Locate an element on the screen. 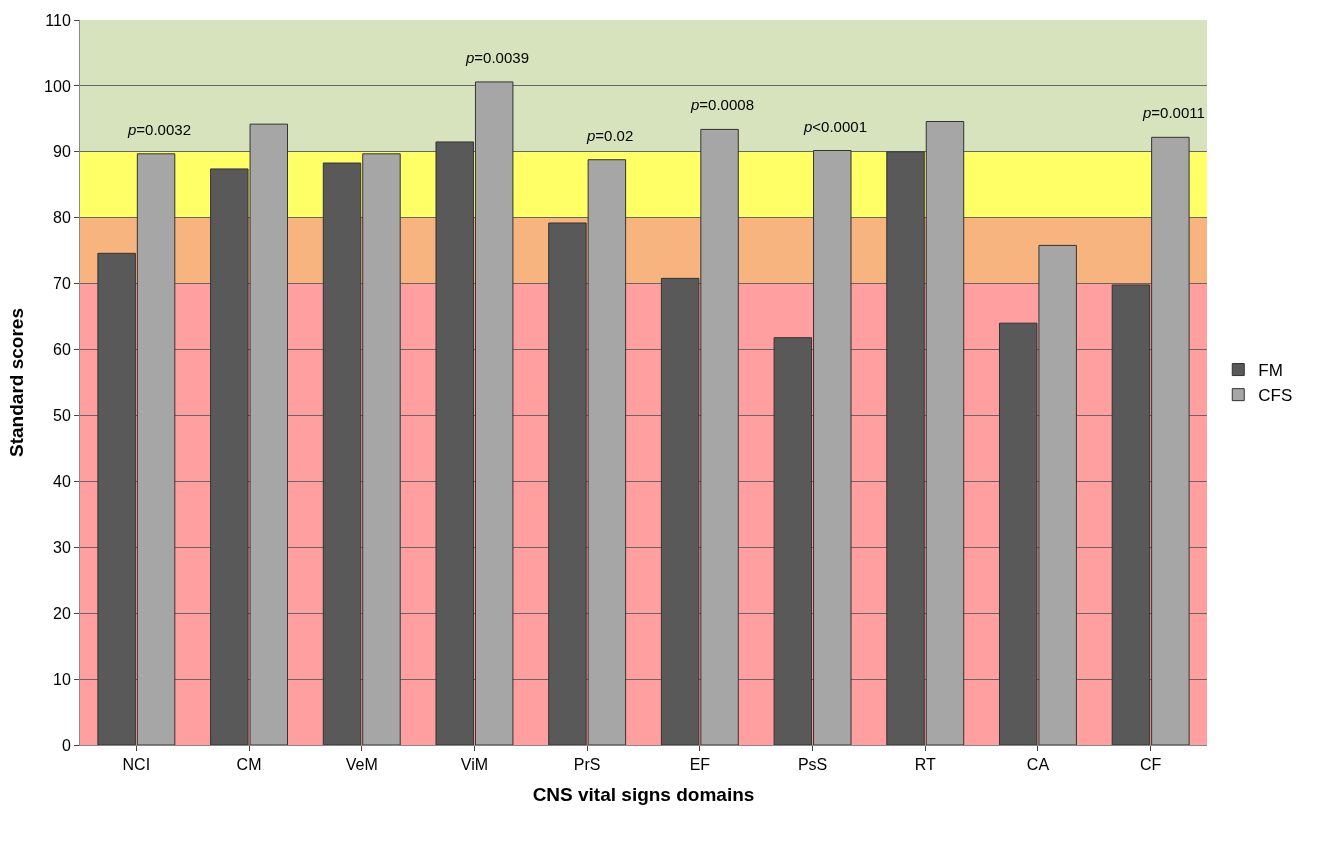 This screenshot has height=845, width=1317. annotation: p=0.0011 is located at coordinates (1173, 112).